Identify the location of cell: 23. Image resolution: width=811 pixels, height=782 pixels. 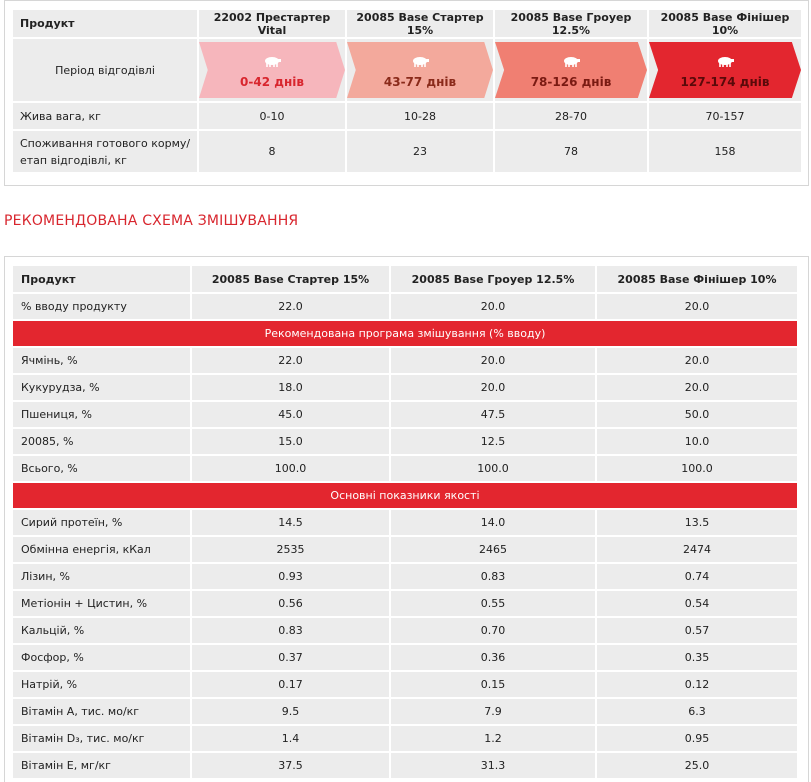
(420, 151).